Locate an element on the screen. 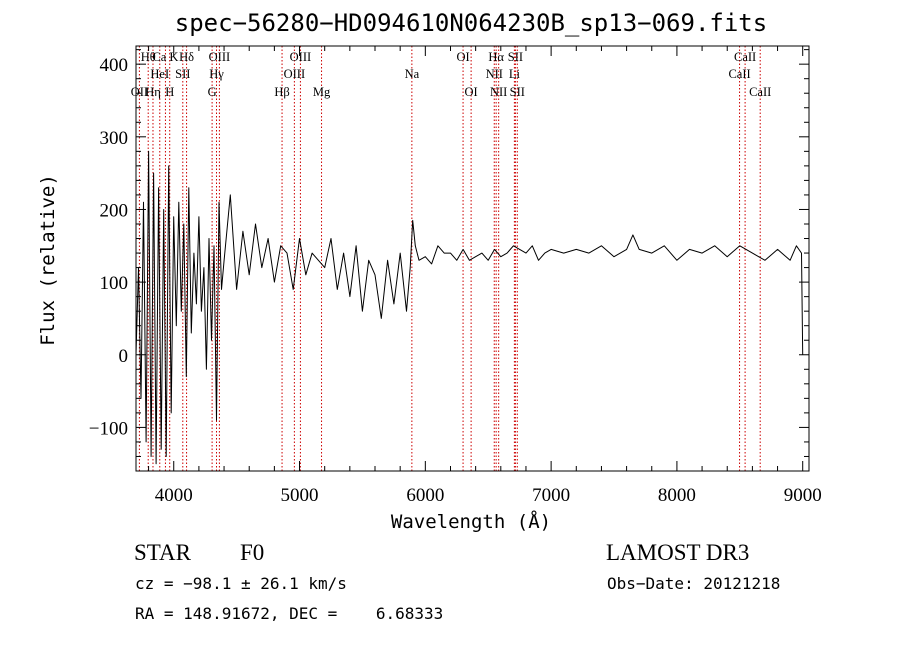  line-label-2: Ca K is located at coordinates (165, 57).